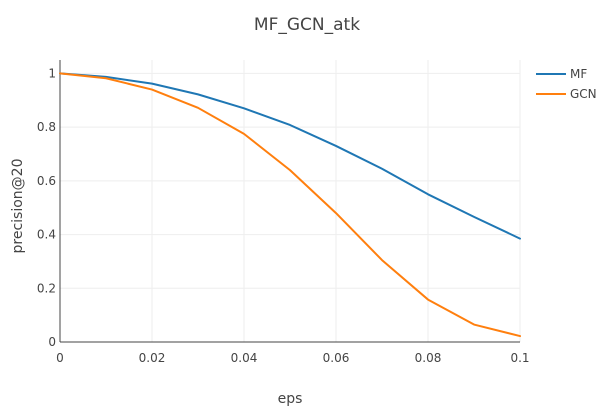 This screenshot has height=415, width=614. I want to click on y-tick-label: 1, so click(52, 73).